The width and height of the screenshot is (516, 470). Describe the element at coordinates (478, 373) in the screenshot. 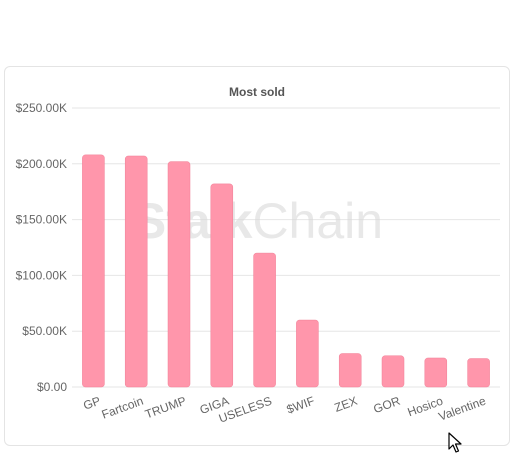

I see `bar-valentine` at that location.